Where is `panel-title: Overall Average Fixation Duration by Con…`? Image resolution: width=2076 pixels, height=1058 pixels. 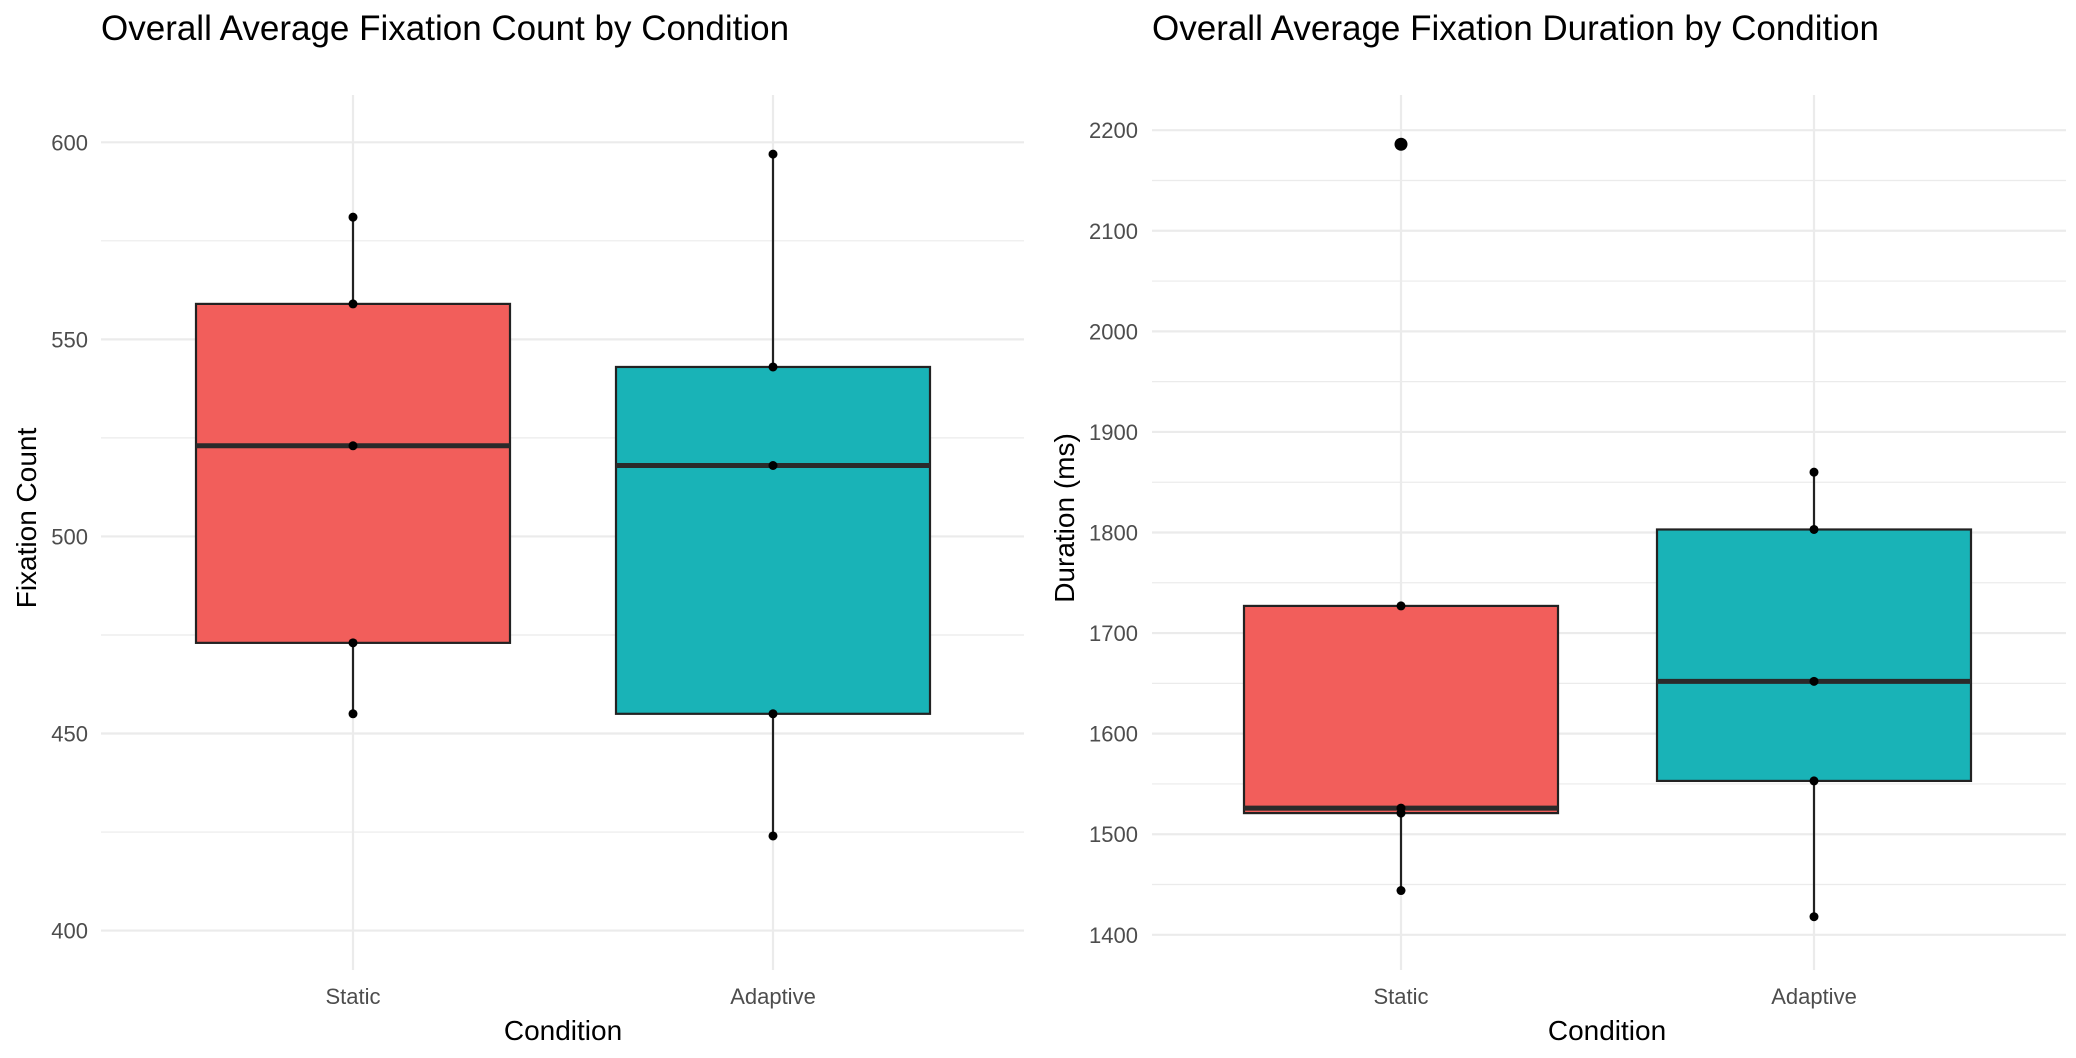
panel-title: Overall Average Fixation Duration by Con… is located at coordinates (1515, 28).